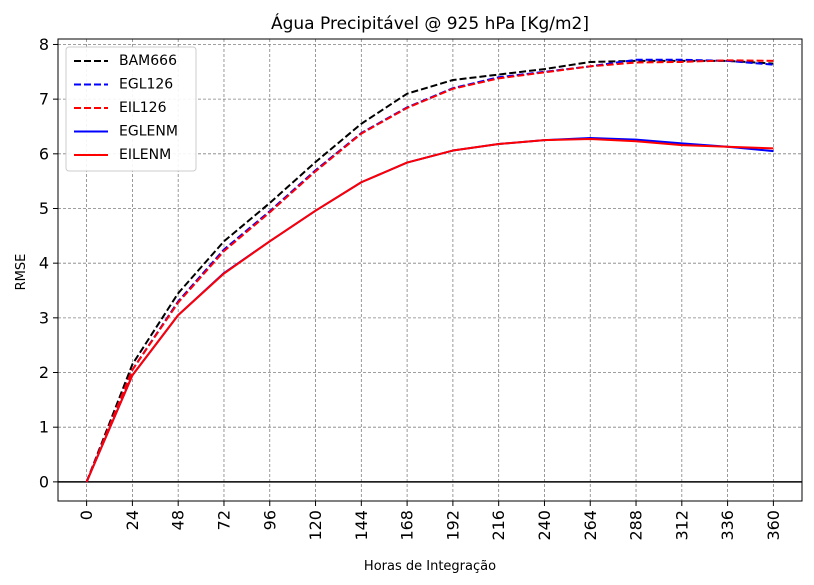 The image size is (814, 585). I want to click on x-tick-label: 336, so click(727, 525).